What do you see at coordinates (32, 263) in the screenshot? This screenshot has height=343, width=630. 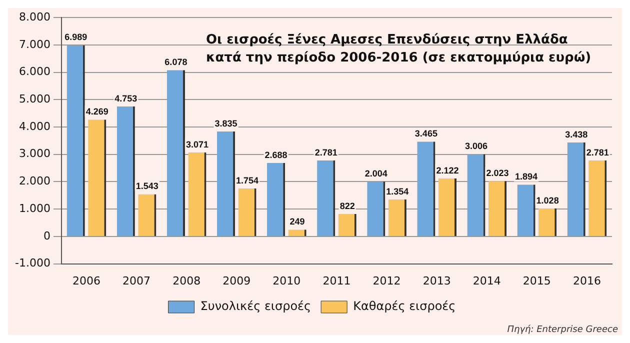 I see `y-tick-label: -1.000` at bounding box center [32, 263].